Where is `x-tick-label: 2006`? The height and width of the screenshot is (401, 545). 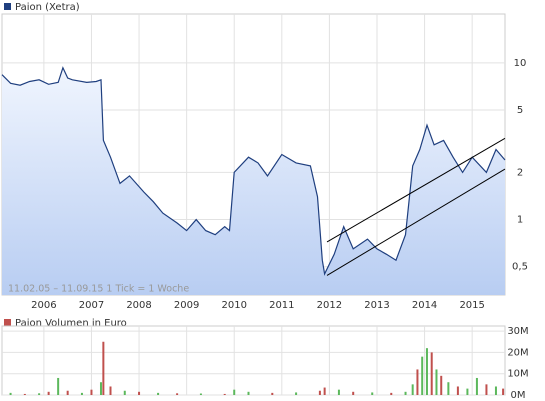
x-tick-label: 2006 is located at coordinates (43, 305).